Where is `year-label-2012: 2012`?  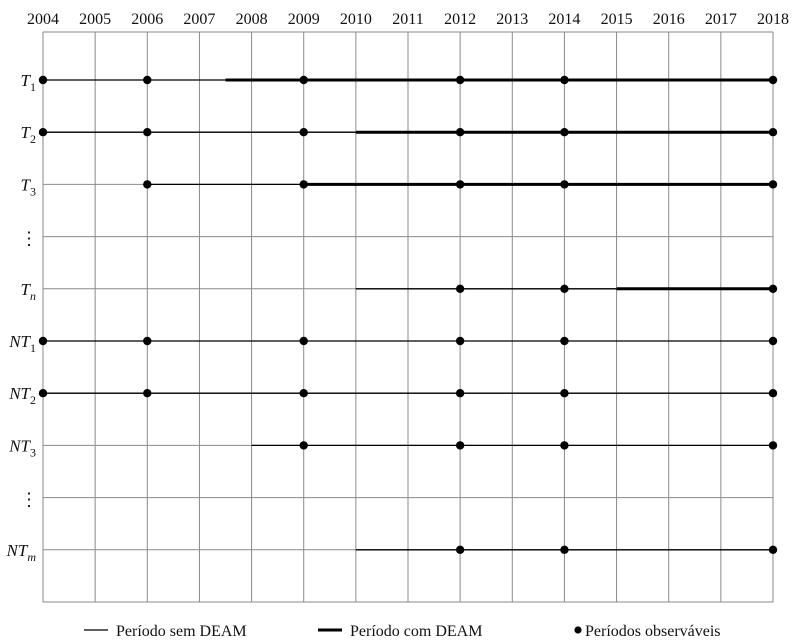
year-label-2012: 2012 is located at coordinates (460, 19).